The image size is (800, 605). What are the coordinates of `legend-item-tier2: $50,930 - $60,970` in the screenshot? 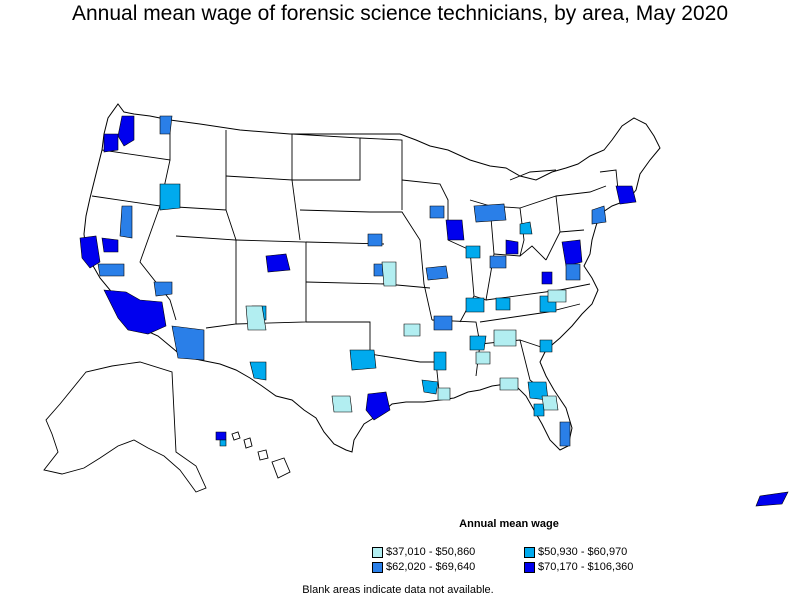 It's located at (575, 552).